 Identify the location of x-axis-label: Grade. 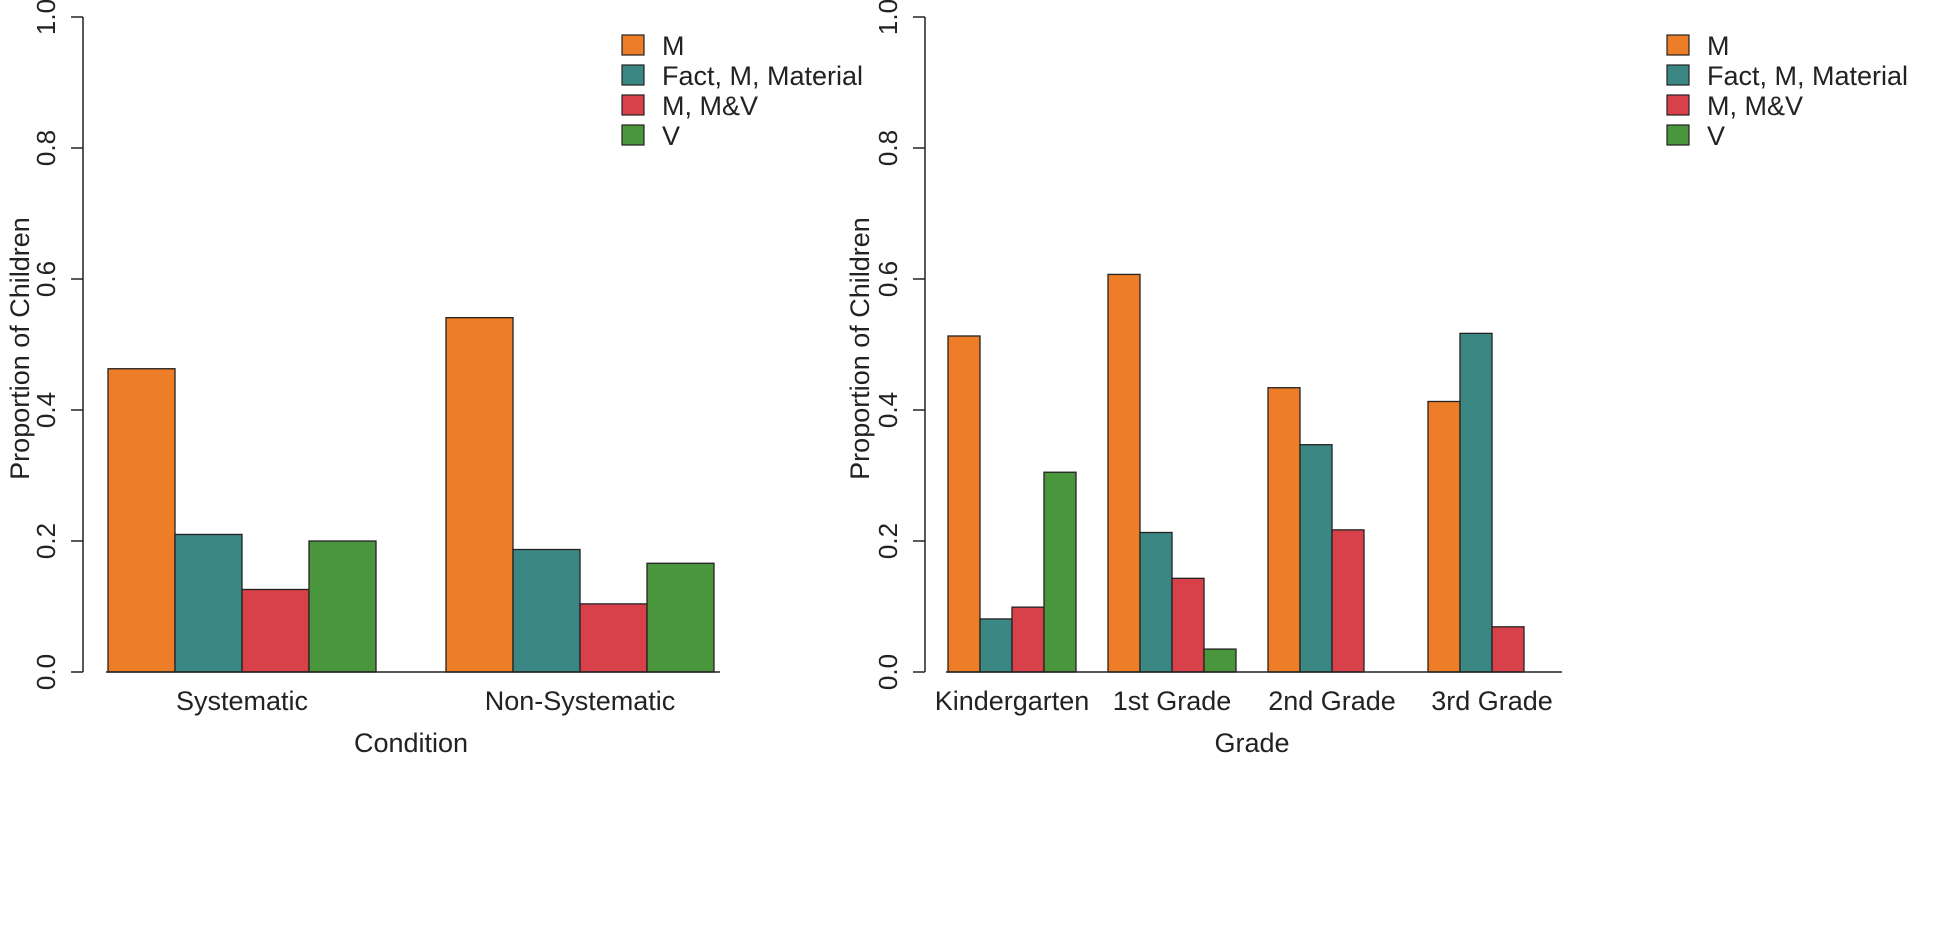
(1251, 743).